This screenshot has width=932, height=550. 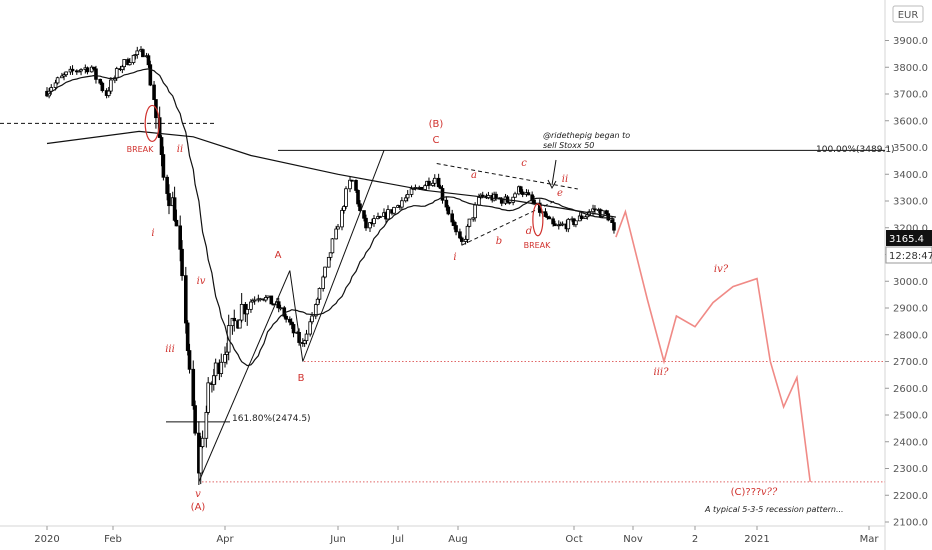 I want to click on x-tick-label: 2, so click(x=695, y=539).